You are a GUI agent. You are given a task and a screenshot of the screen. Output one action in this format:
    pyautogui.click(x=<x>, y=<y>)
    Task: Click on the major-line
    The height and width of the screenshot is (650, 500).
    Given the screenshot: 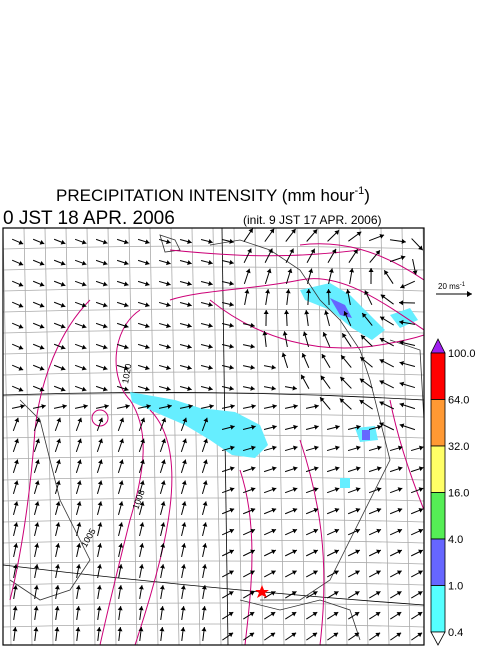 What is the action you would take?
    pyautogui.click(x=213, y=396)
    